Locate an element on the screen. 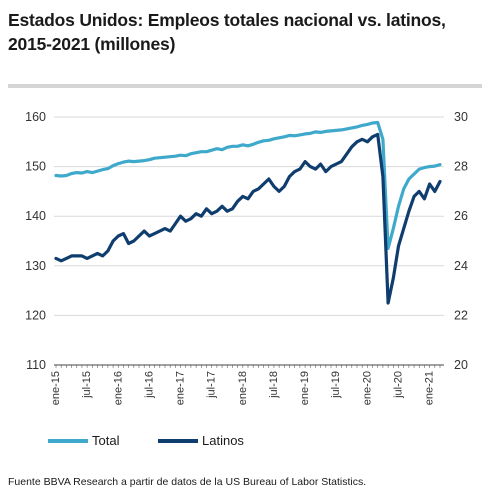 The width and height of the screenshot is (490, 500). x-axis-tick-label: ene-16 is located at coordinates (118, 388).